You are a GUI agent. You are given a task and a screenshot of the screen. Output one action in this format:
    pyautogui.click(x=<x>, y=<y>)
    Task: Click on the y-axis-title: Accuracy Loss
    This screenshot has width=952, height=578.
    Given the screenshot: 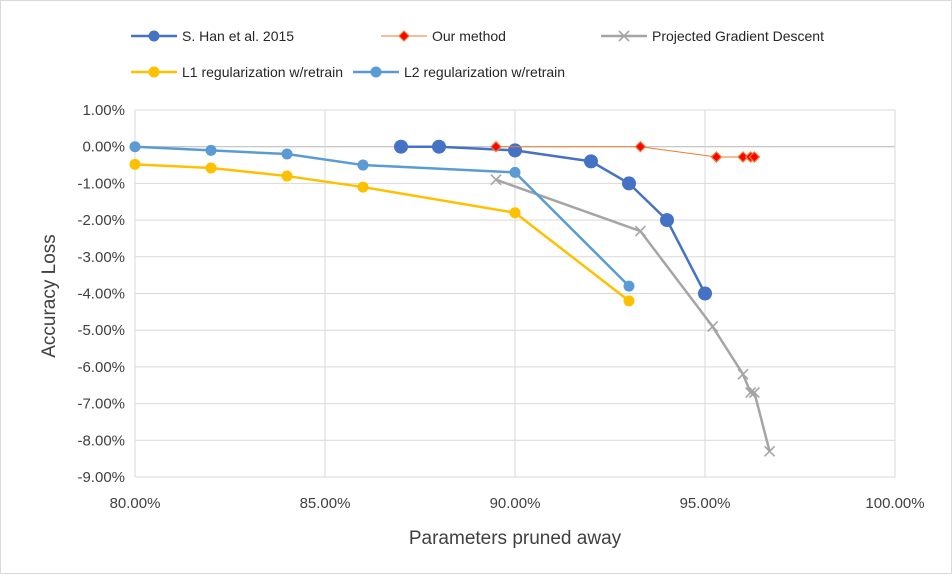 What is the action you would take?
    pyautogui.click(x=49, y=296)
    